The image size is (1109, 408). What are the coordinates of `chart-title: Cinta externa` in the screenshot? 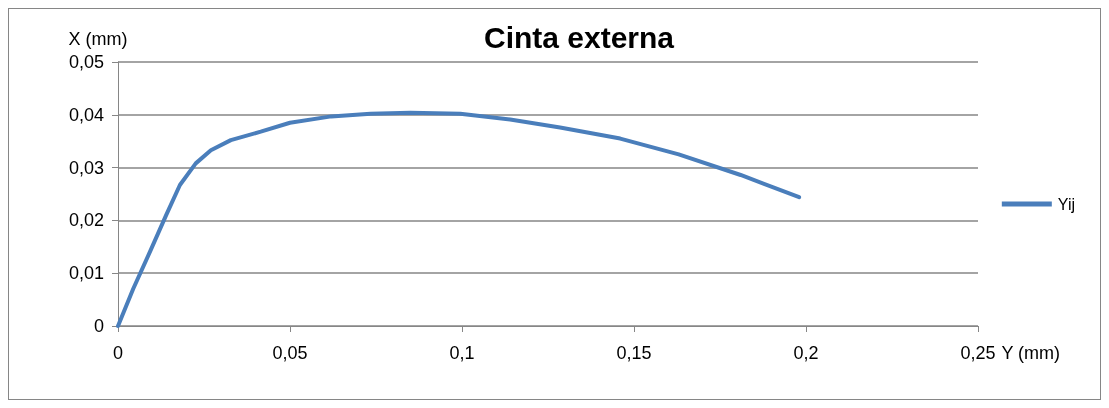 It's located at (579, 37).